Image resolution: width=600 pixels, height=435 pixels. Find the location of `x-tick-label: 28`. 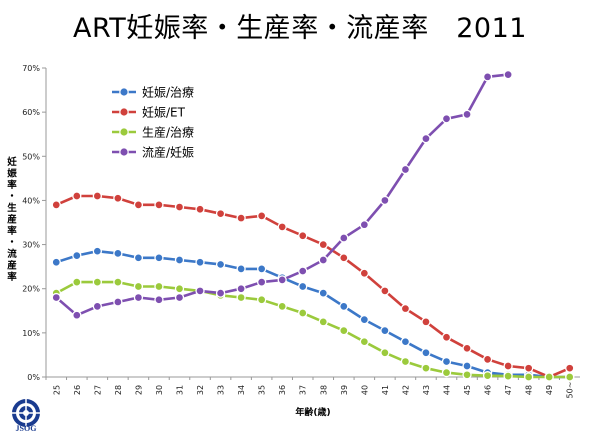

x-tick-label: 28 is located at coordinates (118, 390).